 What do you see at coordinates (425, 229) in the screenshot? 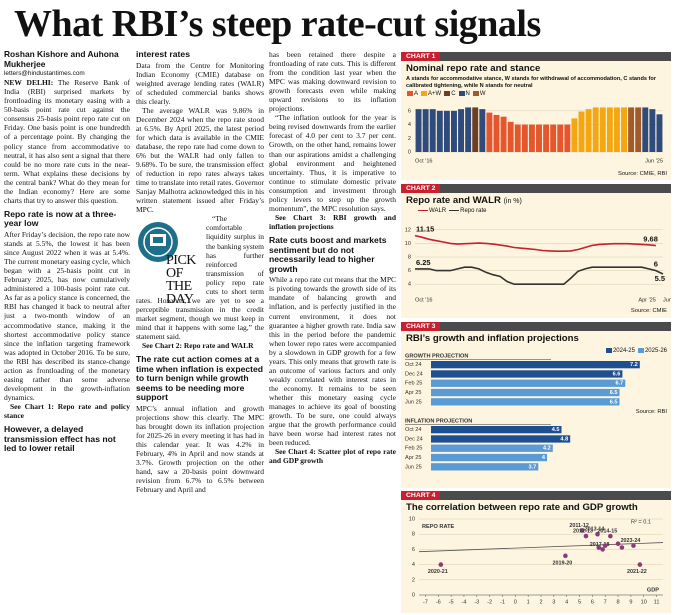
I see `data-label: 11.15` at bounding box center [425, 229].